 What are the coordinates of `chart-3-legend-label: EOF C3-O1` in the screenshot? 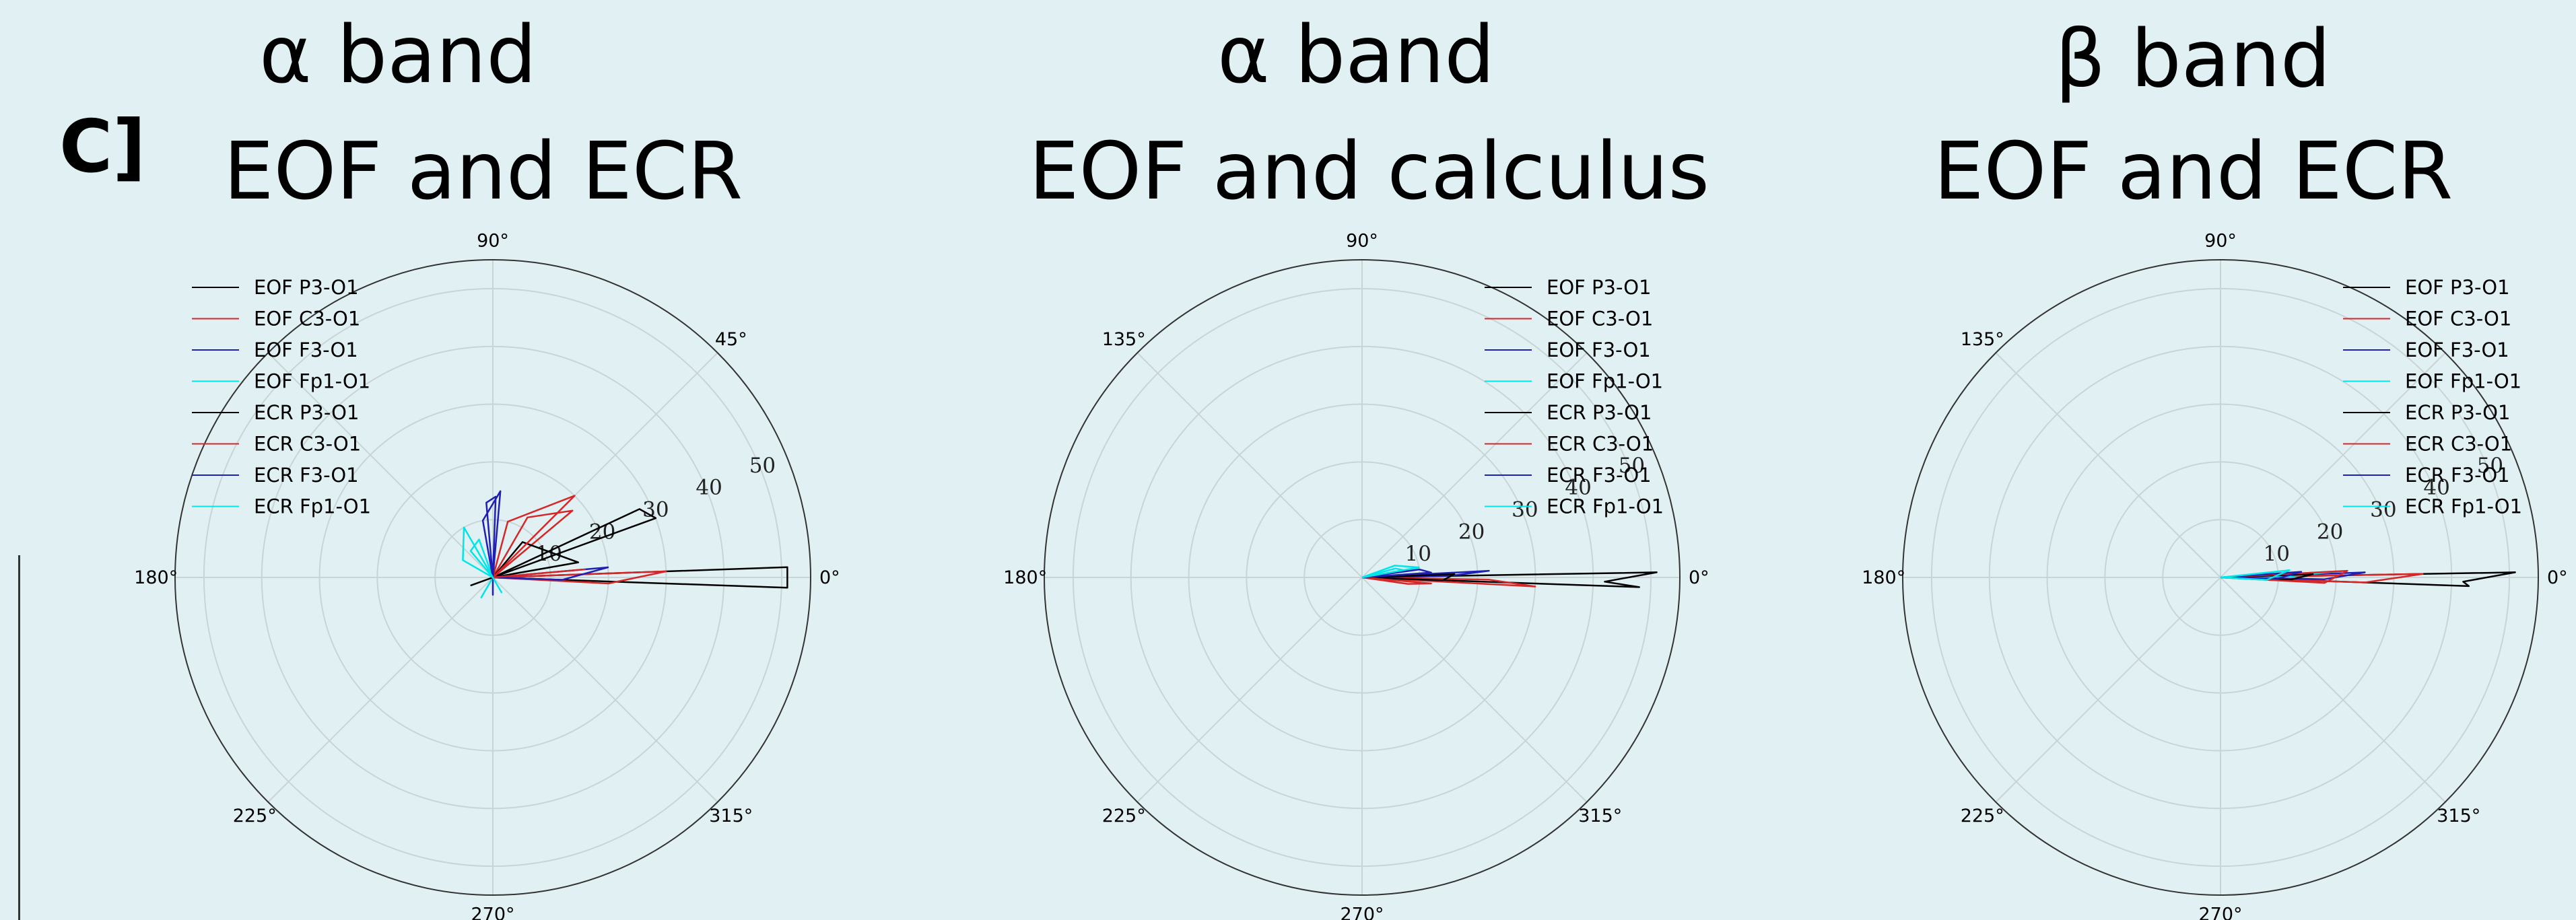 It's located at (2458, 319).